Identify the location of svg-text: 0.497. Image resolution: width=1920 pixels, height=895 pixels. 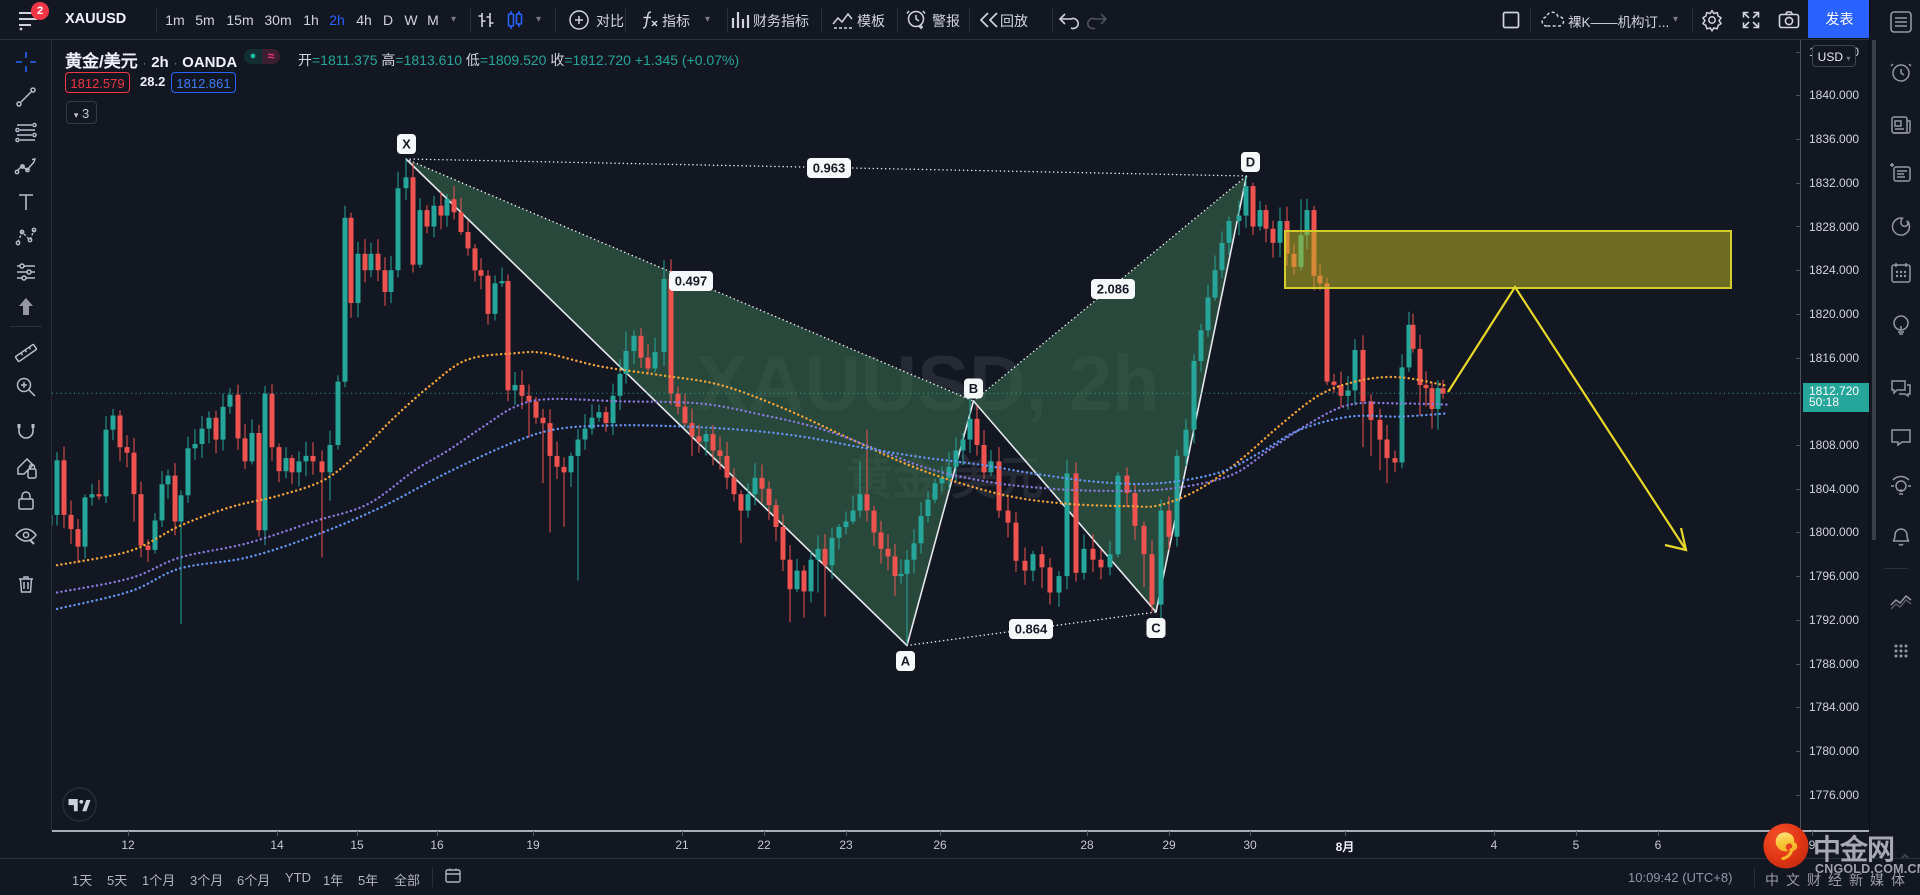
(691, 281).